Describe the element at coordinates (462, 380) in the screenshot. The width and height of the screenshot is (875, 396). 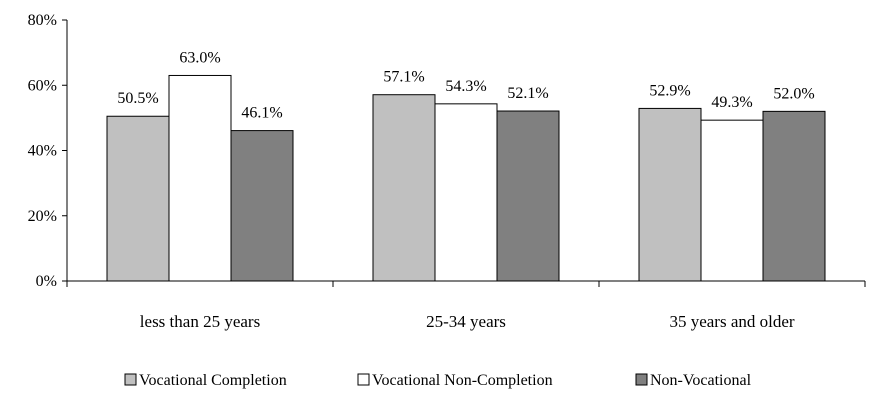
I see `legend-label: Vocational Non-Completion` at that location.